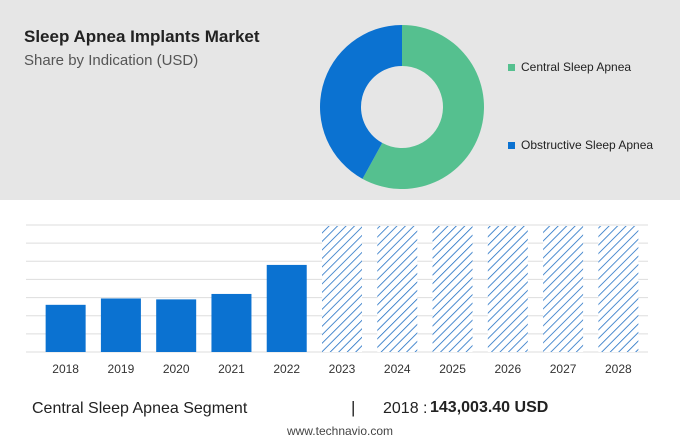 The height and width of the screenshot is (440, 680). I want to click on segment-value: 143,003.40 USD, so click(489, 407).